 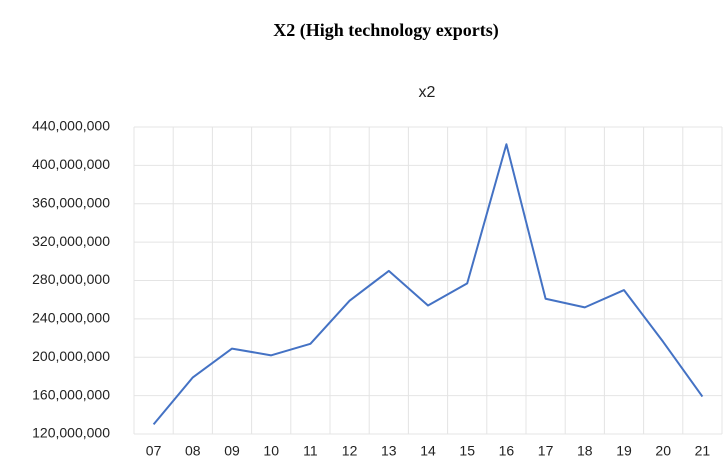 What do you see at coordinates (389, 451) in the screenshot?
I see `x-tick-label: 13` at bounding box center [389, 451].